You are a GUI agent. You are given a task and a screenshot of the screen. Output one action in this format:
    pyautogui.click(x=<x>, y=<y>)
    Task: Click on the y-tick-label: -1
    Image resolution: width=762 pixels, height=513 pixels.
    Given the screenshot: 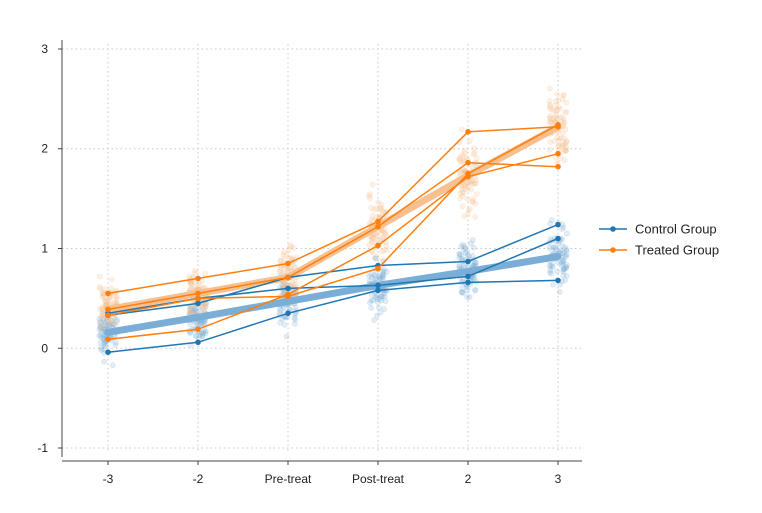 What is the action you would take?
    pyautogui.click(x=42, y=448)
    